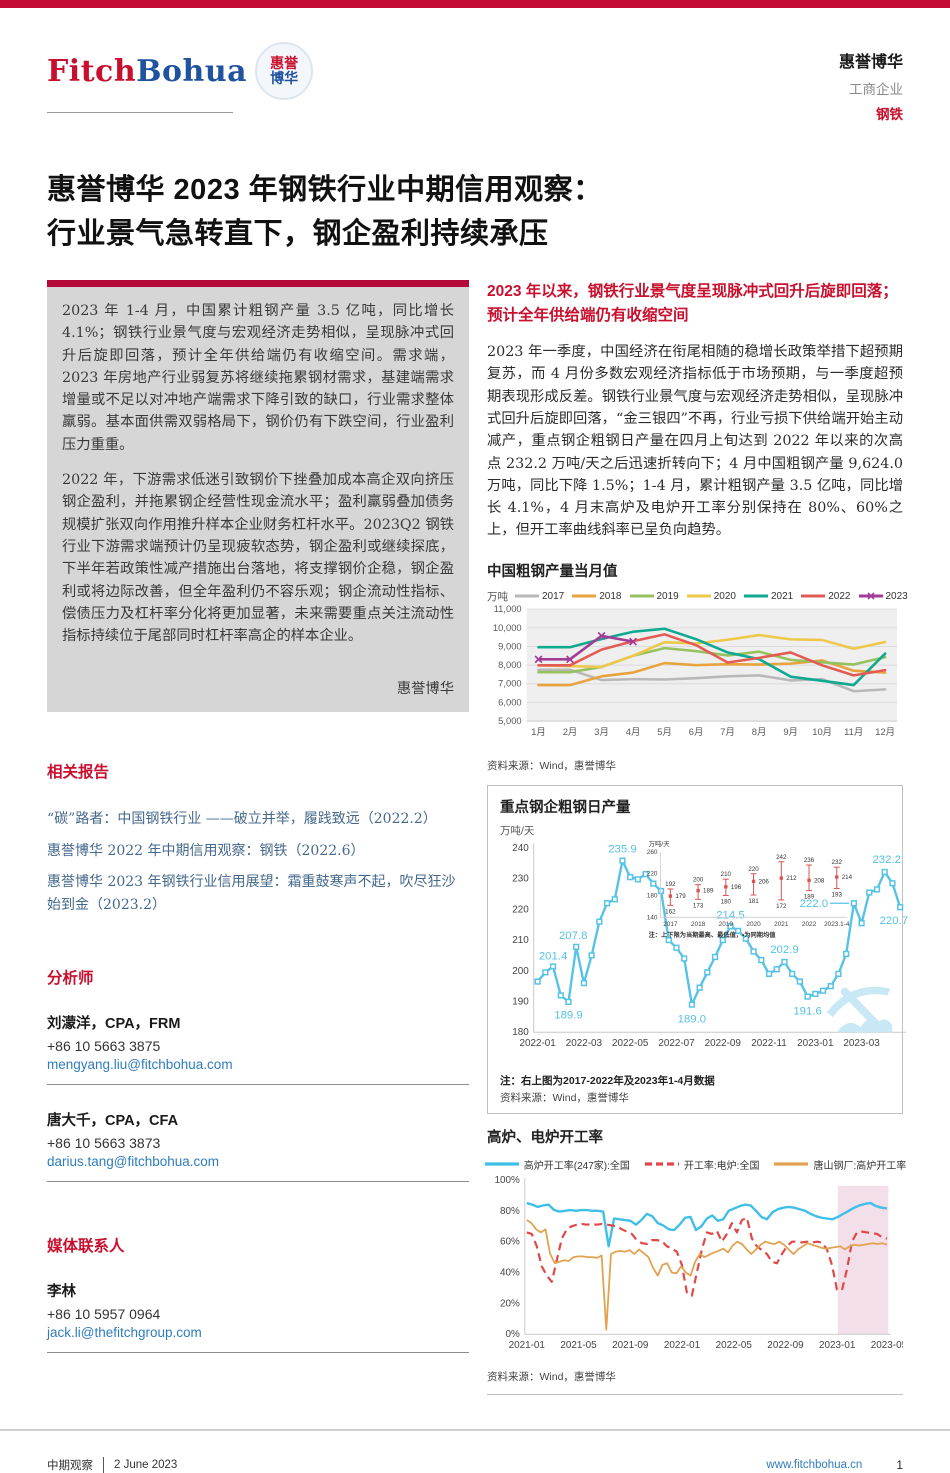 Image resolution: width=950 pixels, height=1473 pixels. What do you see at coordinates (670, 884) in the screenshot?
I see `svg-text: 192` at bounding box center [670, 884].